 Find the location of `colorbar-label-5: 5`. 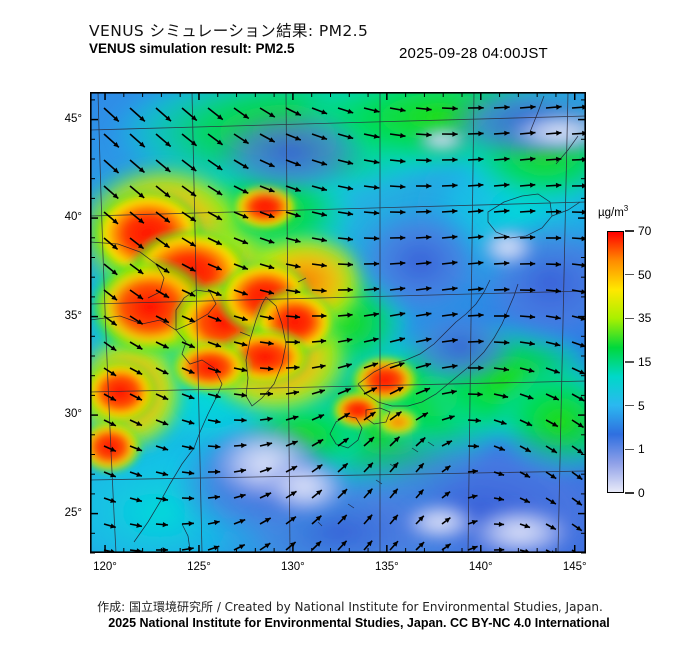

colorbar-label-5: 5 is located at coordinates (641, 405).